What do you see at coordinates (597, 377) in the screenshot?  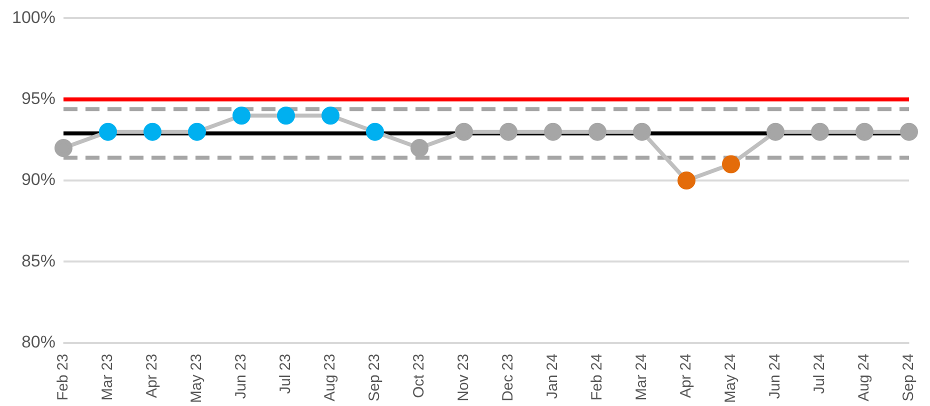 I see `x-tick-label: Feb 24` at bounding box center [597, 377].